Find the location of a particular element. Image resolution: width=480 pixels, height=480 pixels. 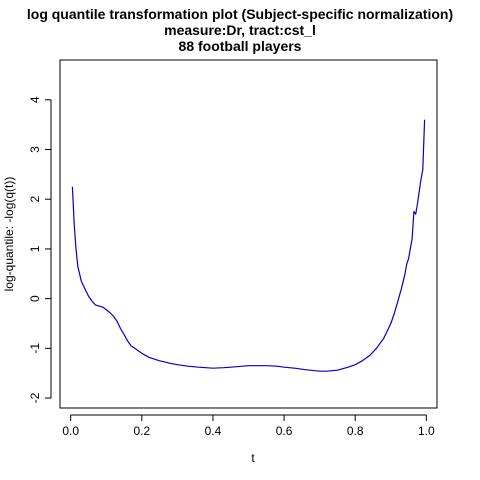

y-axis-label: log-quantile: -log(q(t)) is located at coordinates (9, 234).